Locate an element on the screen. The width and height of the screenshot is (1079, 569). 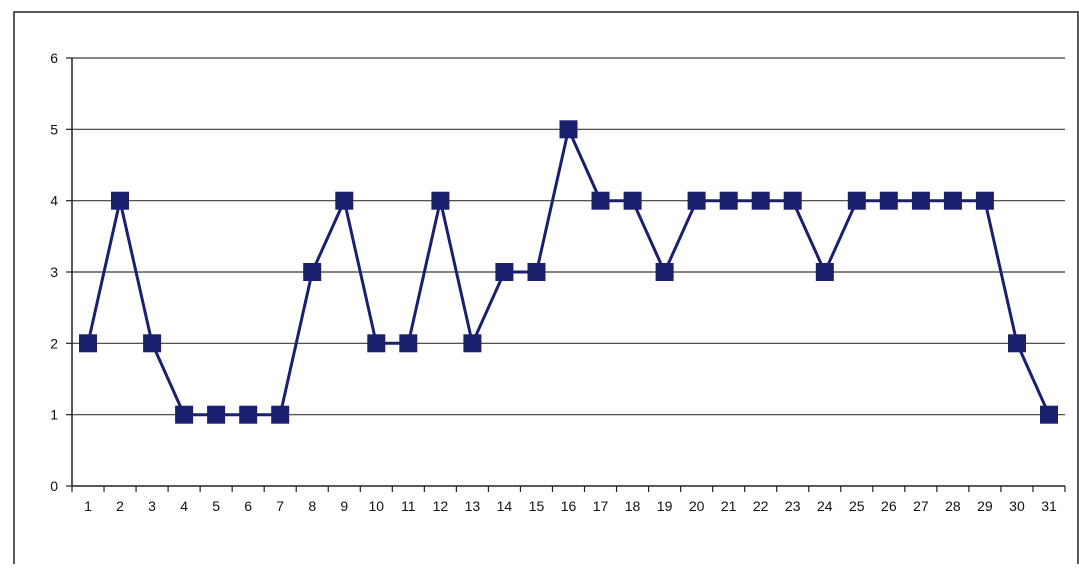
x-tick-label: 30 is located at coordinates (1017, 506).